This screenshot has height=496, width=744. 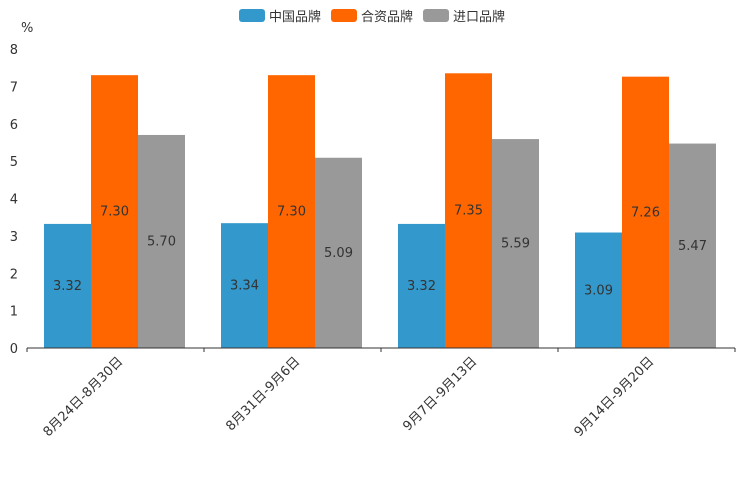 I want to click on bar-value-label: 5.59, so click(x=515, y=244).